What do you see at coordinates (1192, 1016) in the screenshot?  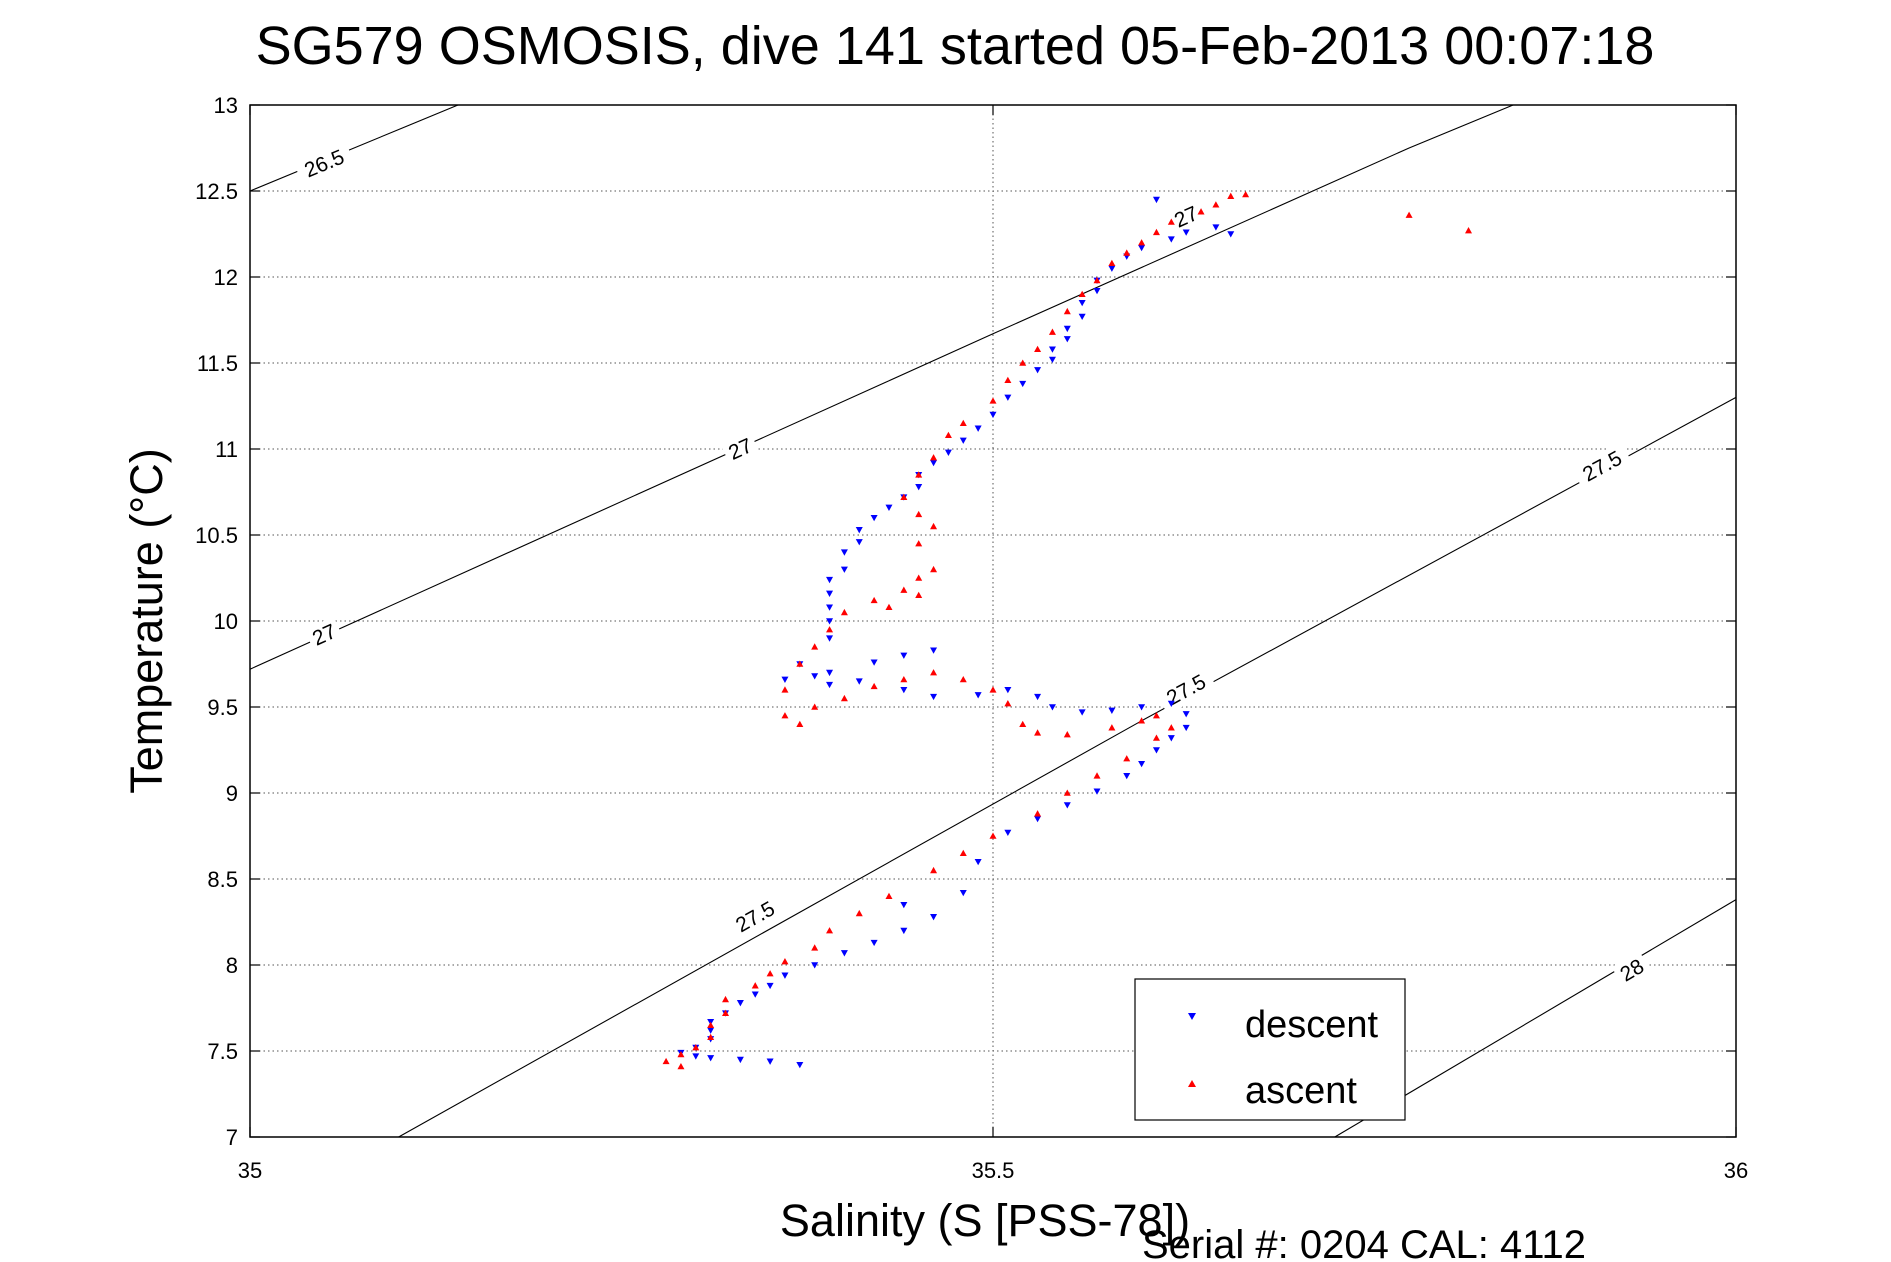 I see `legend-marker-descent` at bounding box center [1192, 1016].